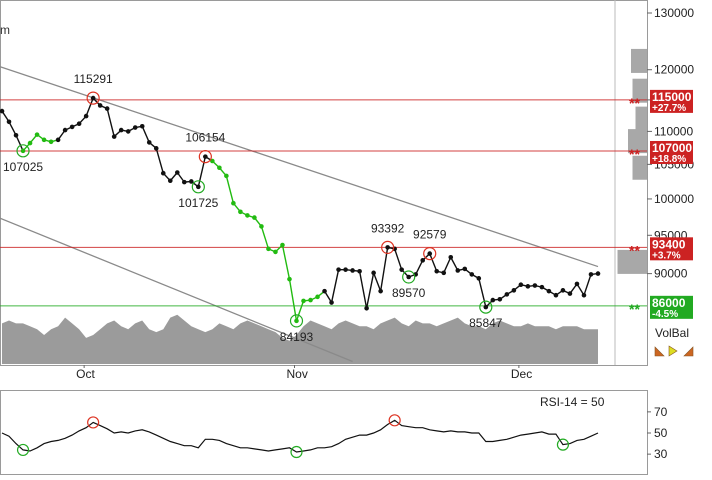  I want to click on y-tick-label: 90000, so click(671, 274).